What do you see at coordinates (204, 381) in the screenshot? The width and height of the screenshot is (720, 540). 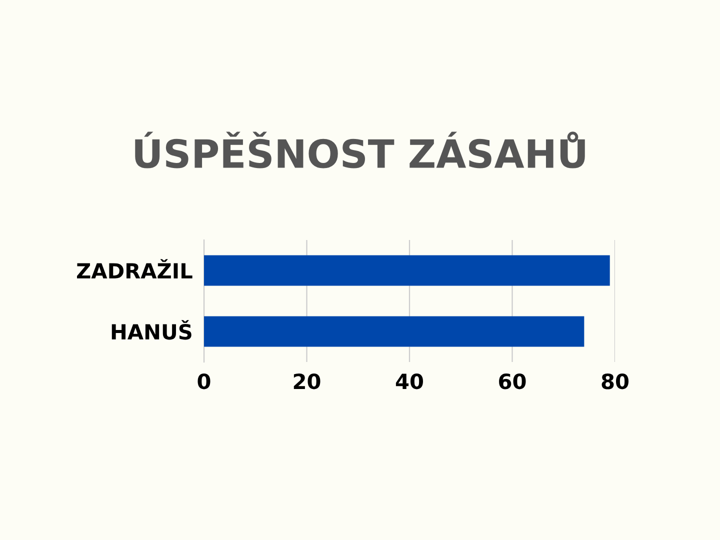 I see `x-tick-label: 0` at bounding box center [204, 381].